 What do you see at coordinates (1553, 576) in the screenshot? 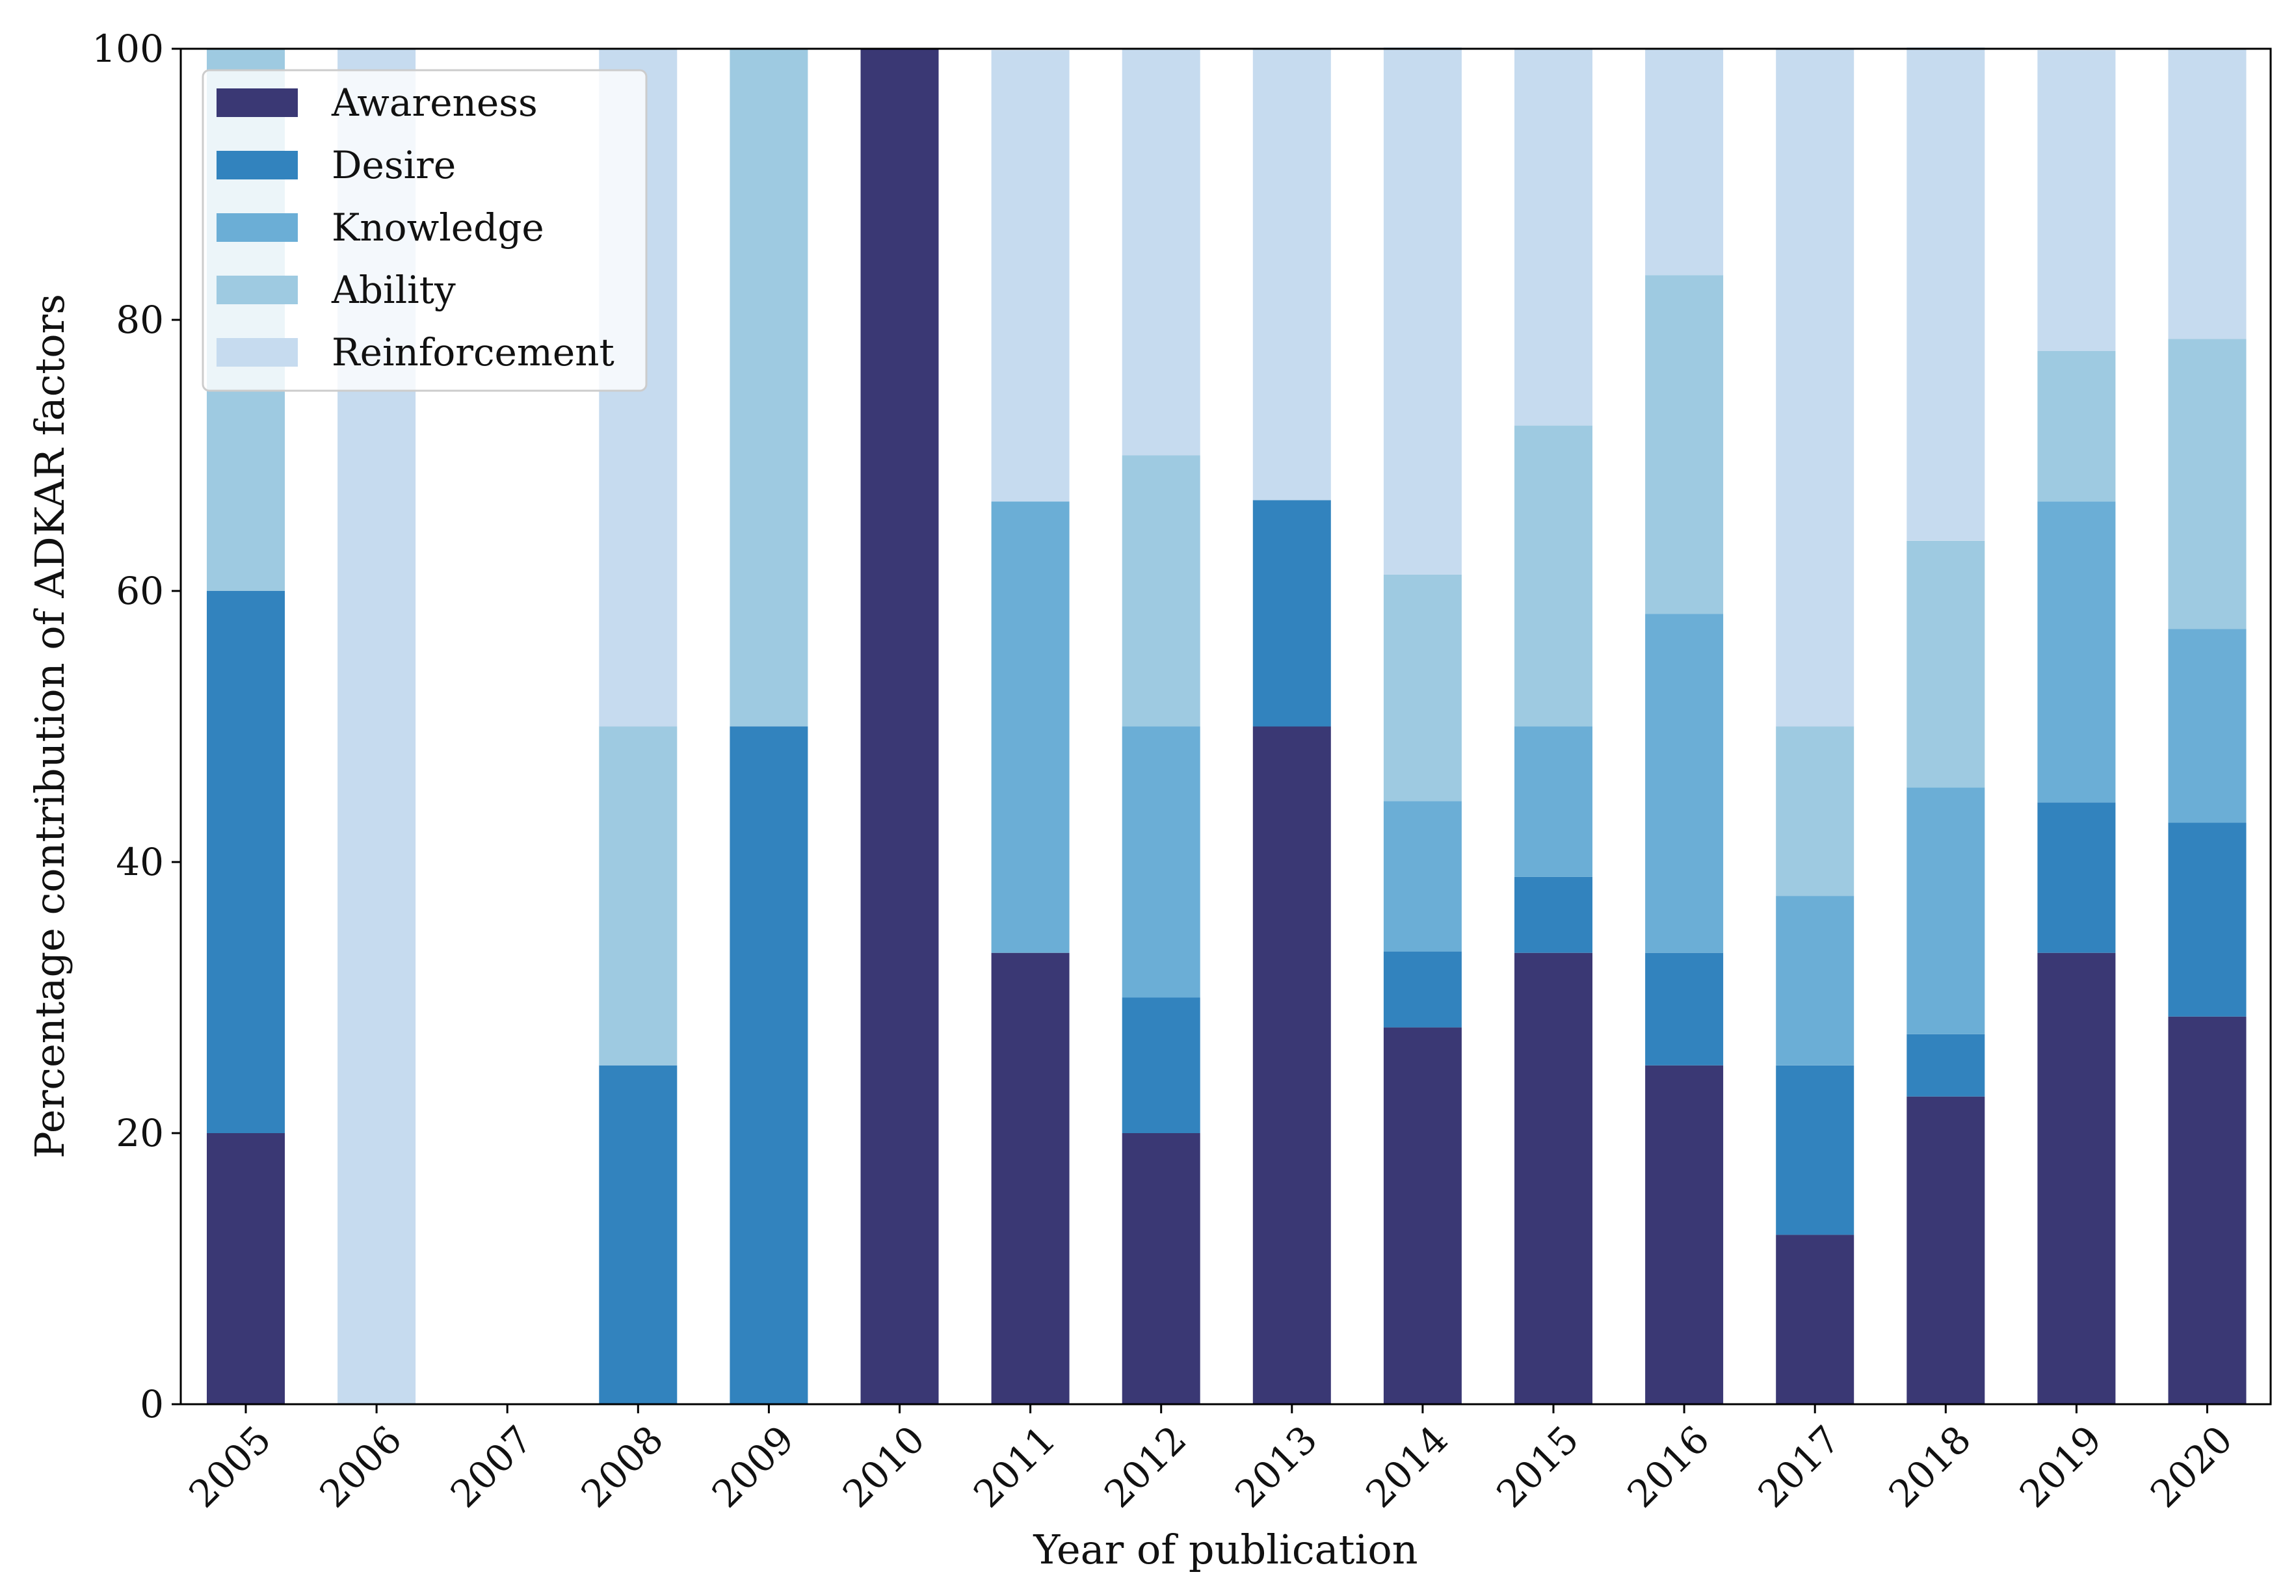
I see `bar-ability-2015` at bounding box center [1553, 576].